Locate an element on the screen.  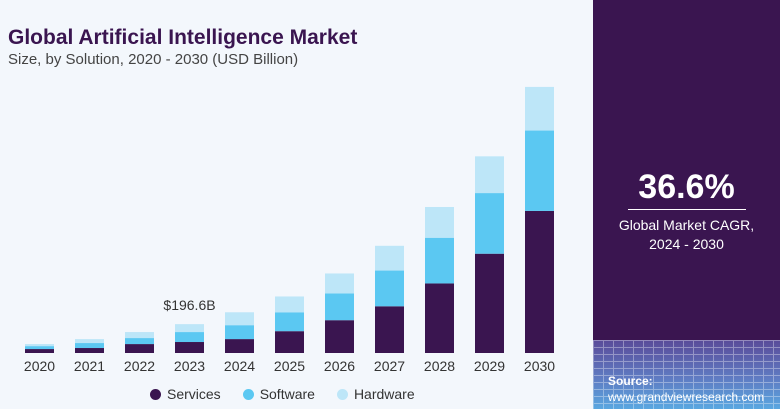
x-tick-label: 2024 is located at coordinates (239, 366).